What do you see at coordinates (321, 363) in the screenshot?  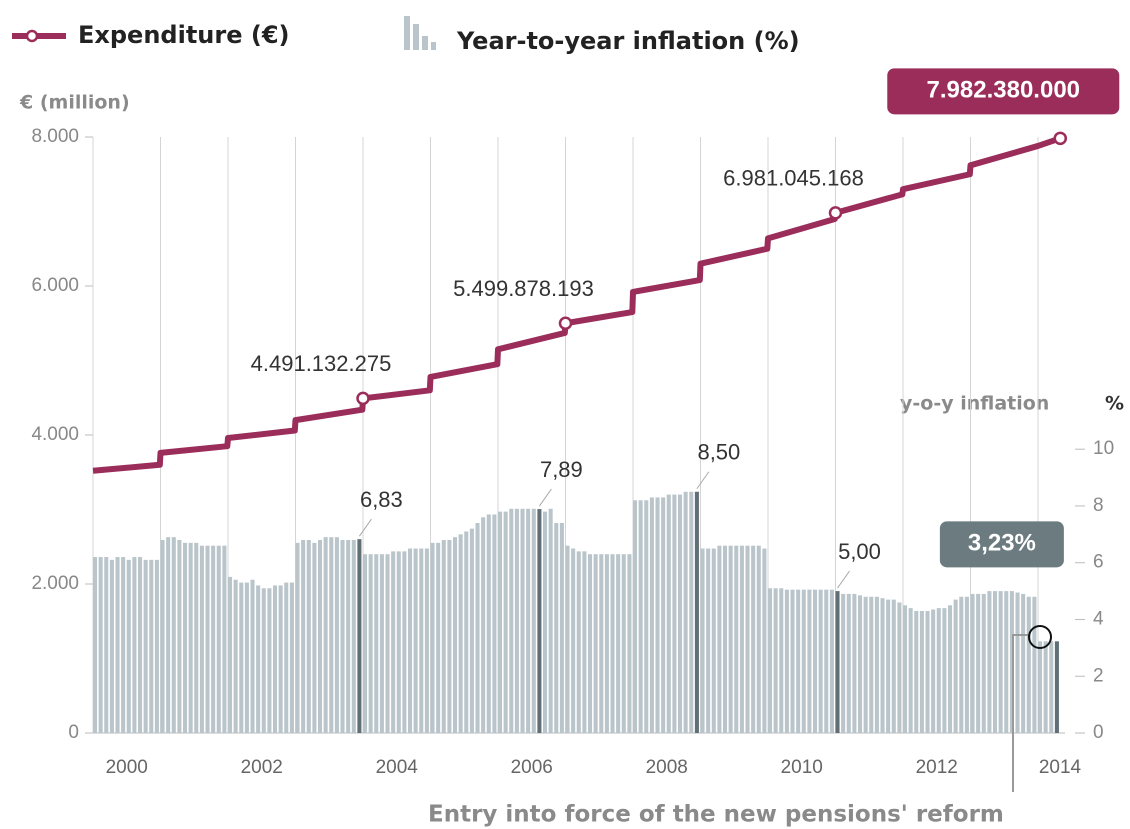 I see `value-label: 4.491.132.275` at bounding box center [321, 363].